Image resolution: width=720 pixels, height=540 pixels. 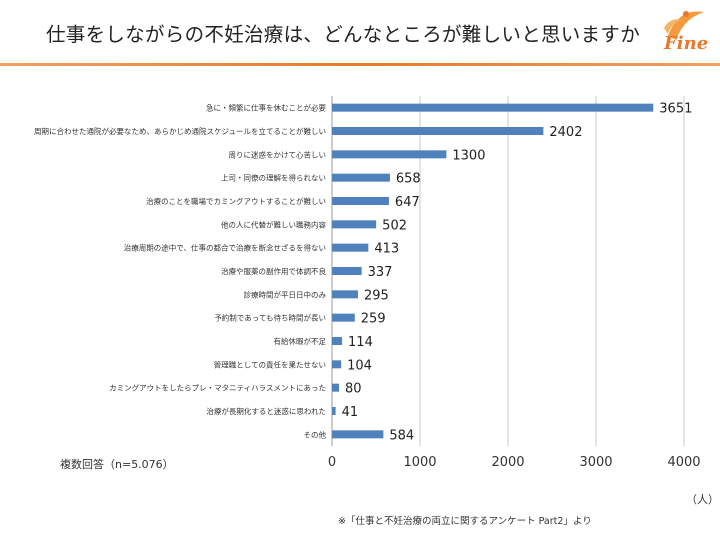 What do you see at coordinates (468, 155) in the screenshot?
I see `value-label: 1300` at bounding box center [468, 155].